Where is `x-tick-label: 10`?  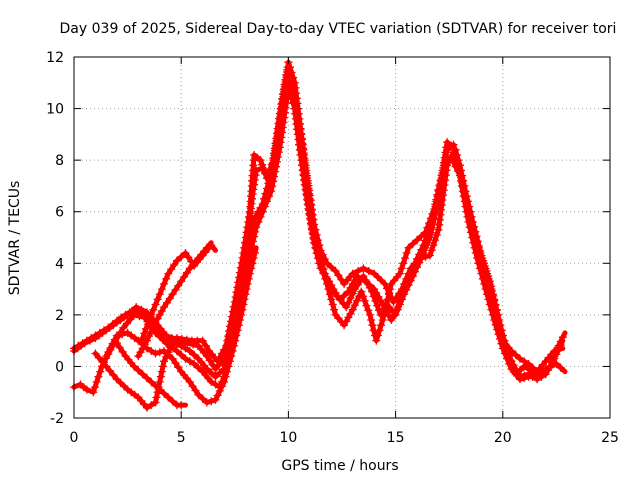
x-tick-label: 10 is located at coordinates (288, 438).